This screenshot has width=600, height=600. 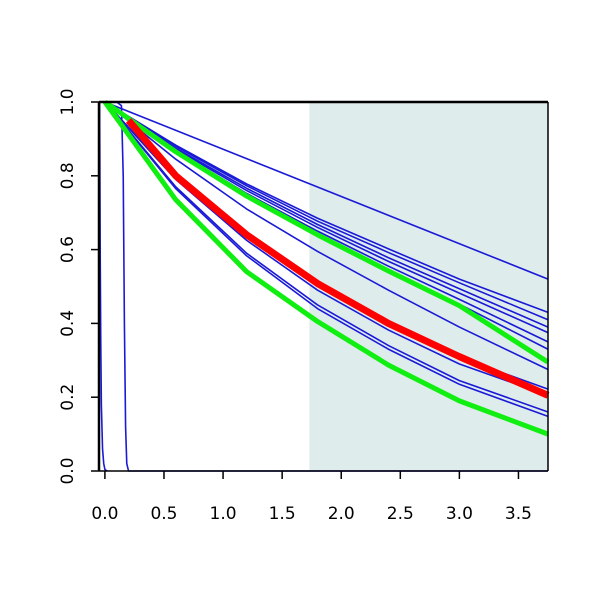 I want to click on y-tick-label: 0.2, so click(x=68, y=397).